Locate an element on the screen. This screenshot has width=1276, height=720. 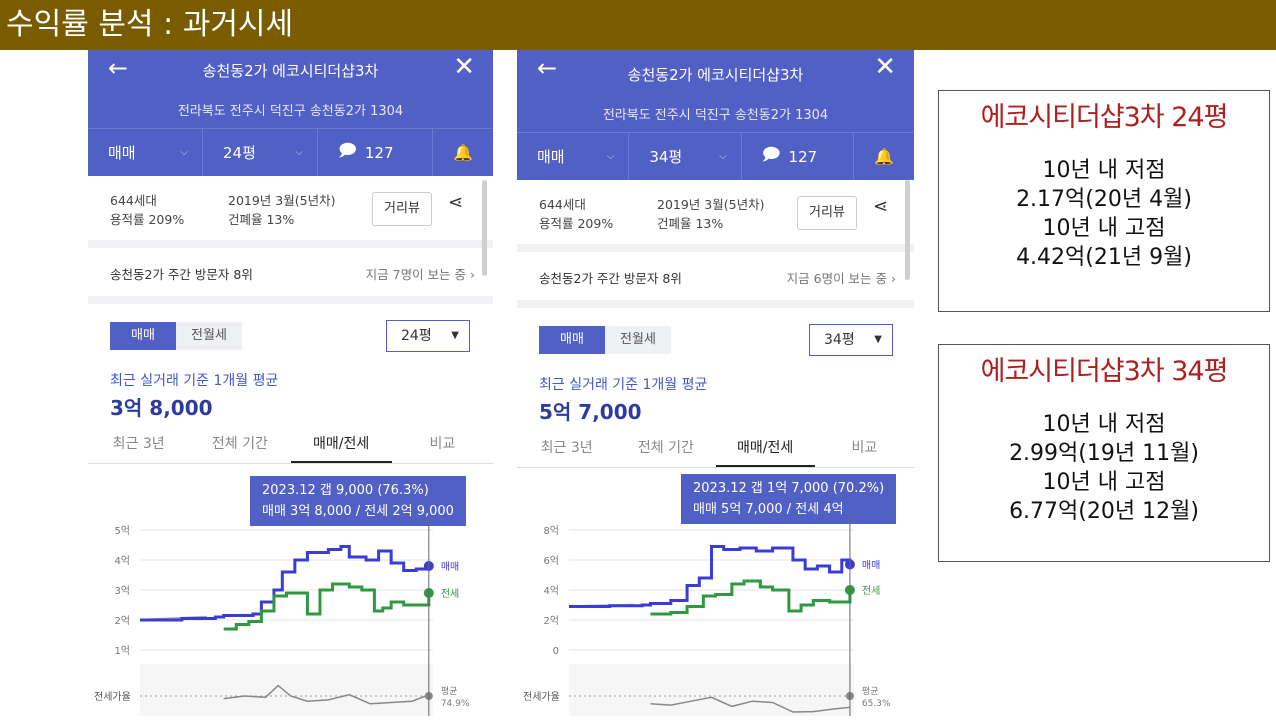
size-select: 24평 ⌵ is located at coordinates (260, 152).